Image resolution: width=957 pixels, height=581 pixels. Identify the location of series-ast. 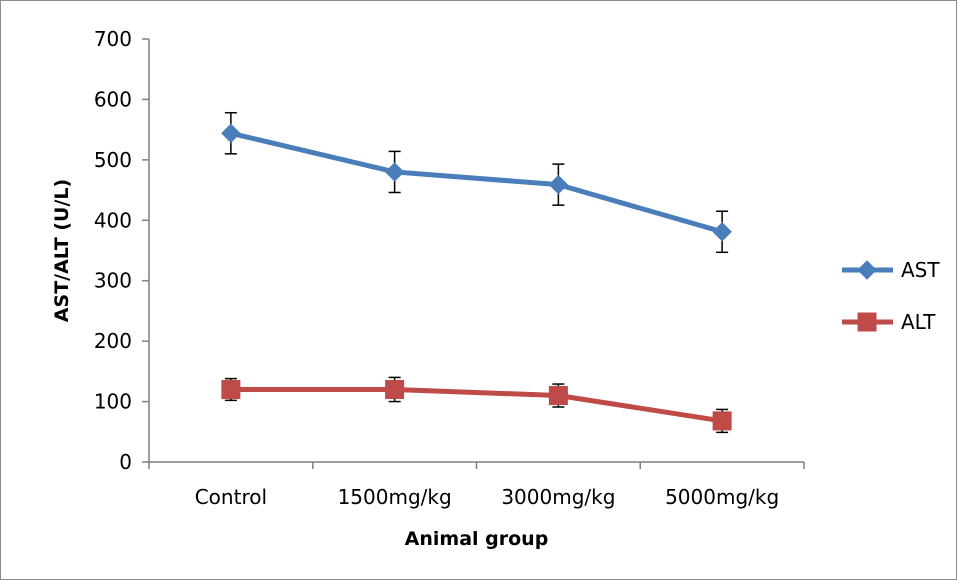
(476, 182).